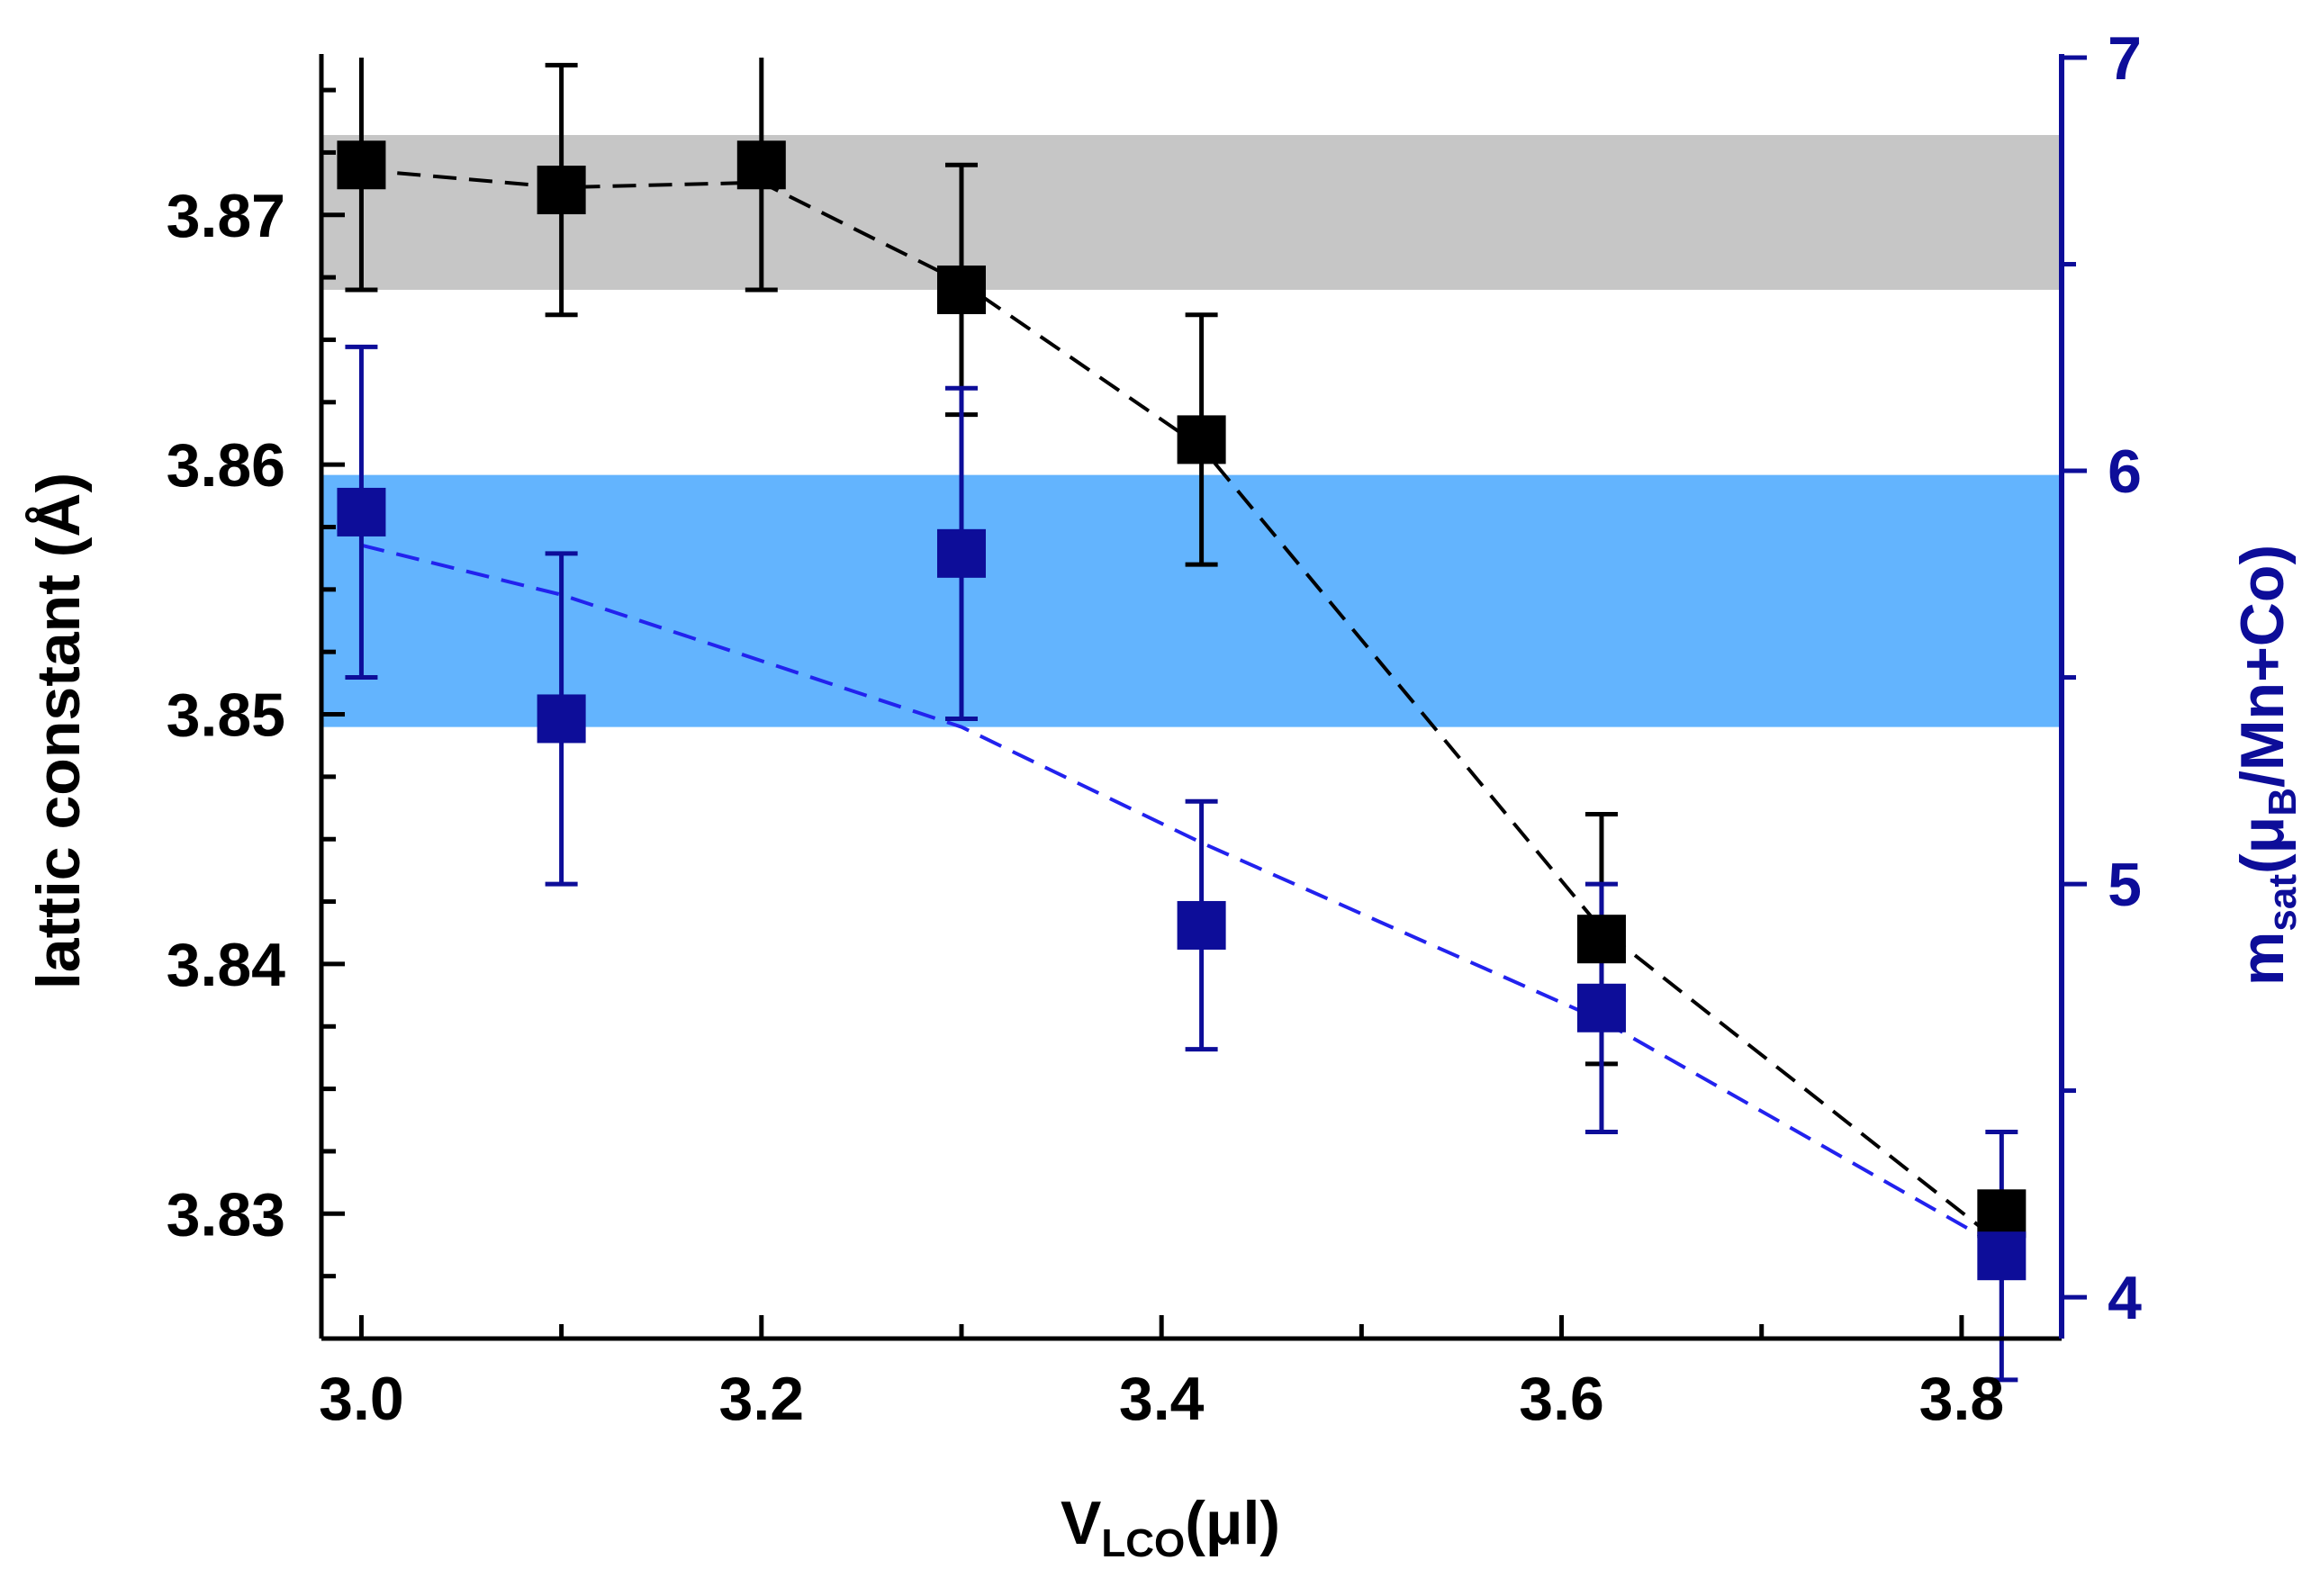  I want to click on x-tick-label: 3.8, so click(1962, 1399).